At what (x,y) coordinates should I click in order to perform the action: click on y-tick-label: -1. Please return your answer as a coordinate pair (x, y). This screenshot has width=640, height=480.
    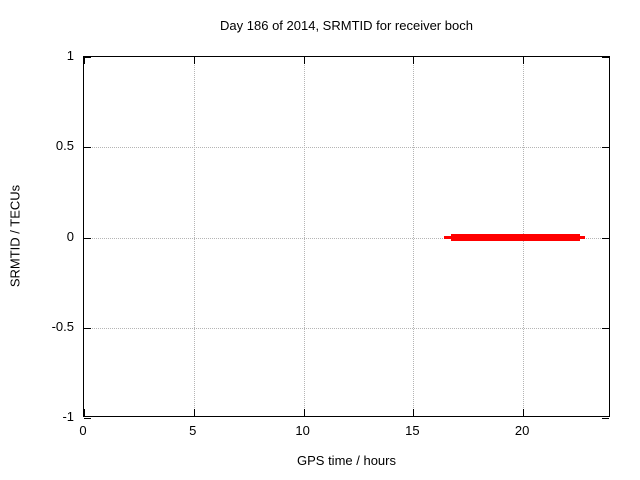
    Looking at the image, I should click on (68, 416).